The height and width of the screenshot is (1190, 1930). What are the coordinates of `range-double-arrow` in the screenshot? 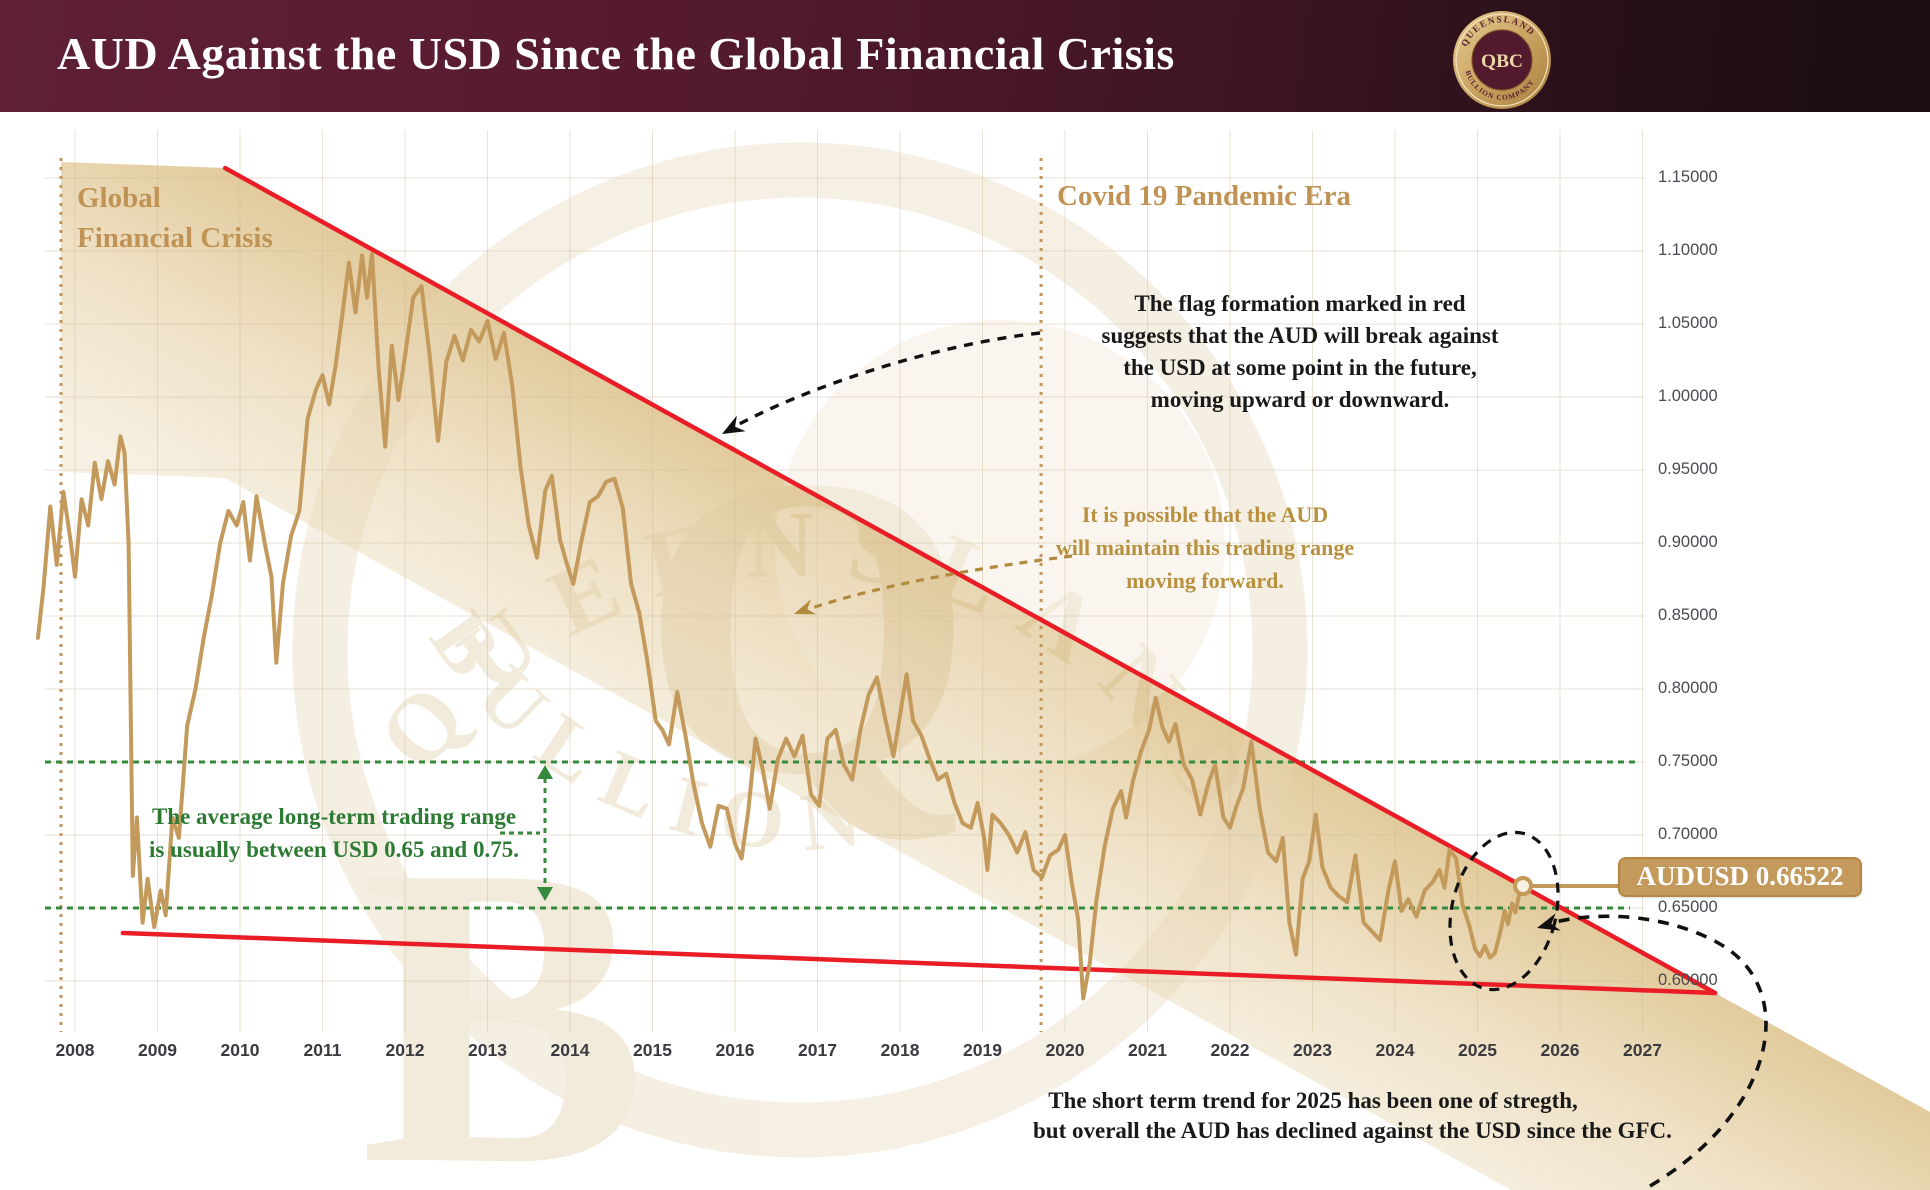 It's located at (526, 833).